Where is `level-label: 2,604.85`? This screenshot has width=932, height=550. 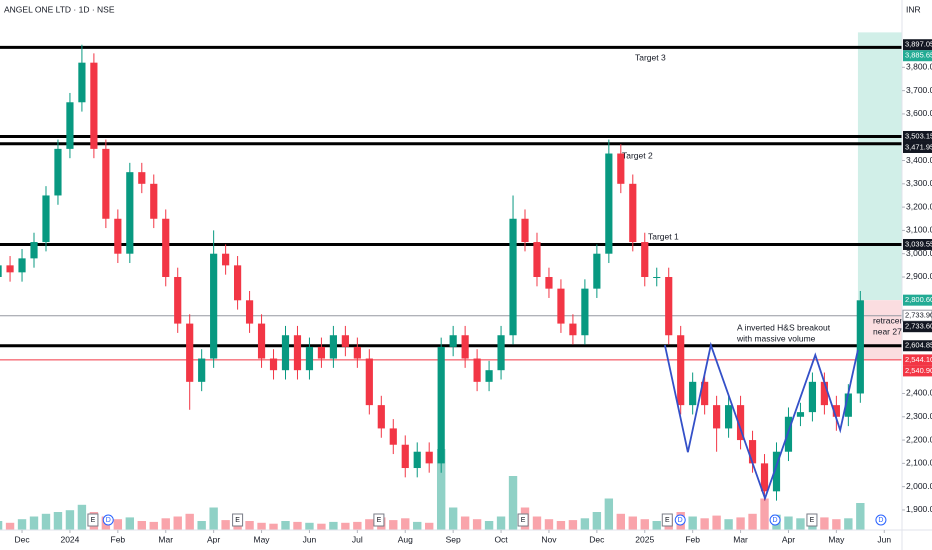
level-label: 2,604.85 is located at coordinates (918, 345).